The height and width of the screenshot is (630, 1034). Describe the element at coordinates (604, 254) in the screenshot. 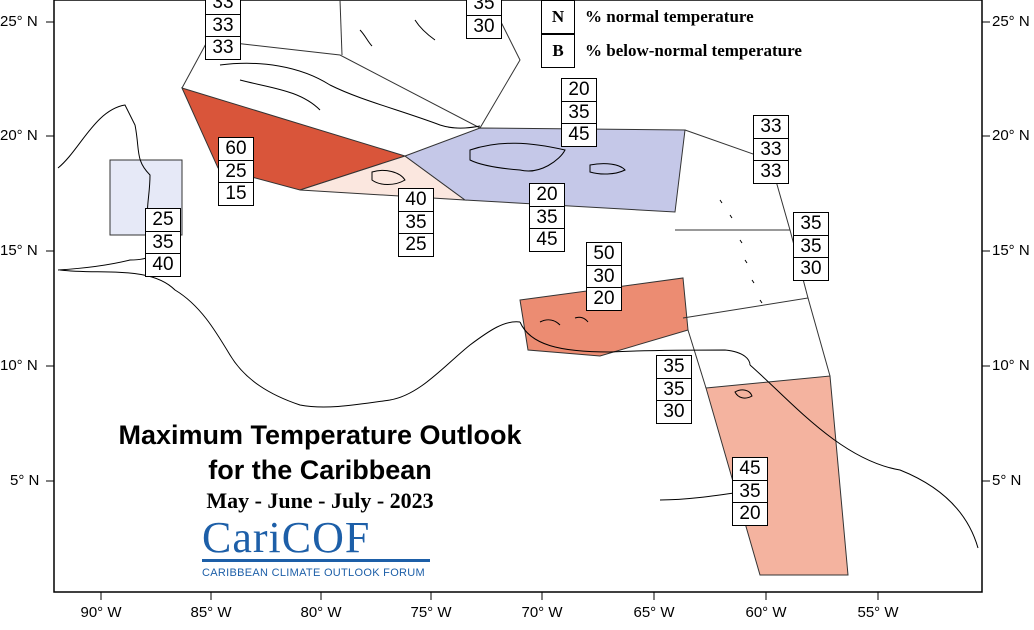

I see `prob-above: 50` at that location.